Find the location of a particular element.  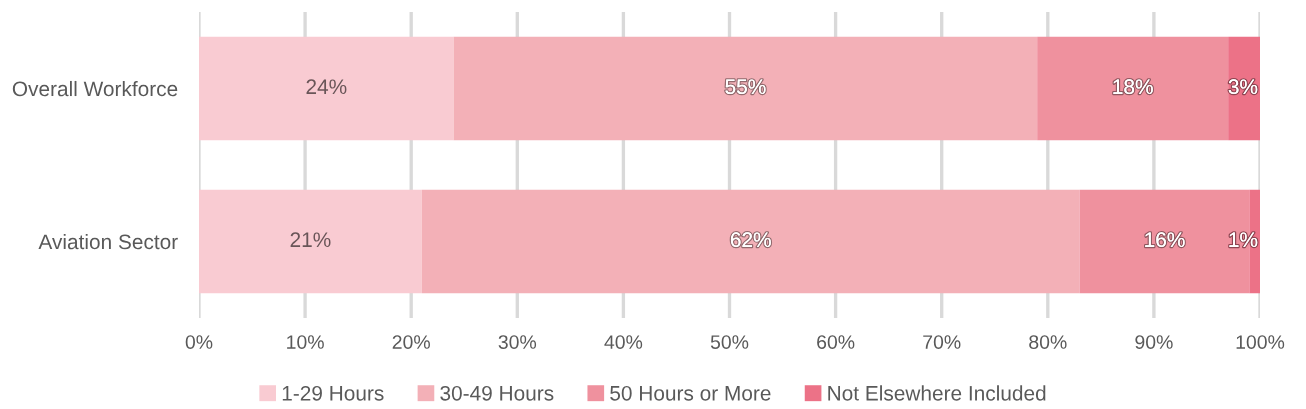

y-tick-label: Overall Workforce is located at coordinates (95, 88).